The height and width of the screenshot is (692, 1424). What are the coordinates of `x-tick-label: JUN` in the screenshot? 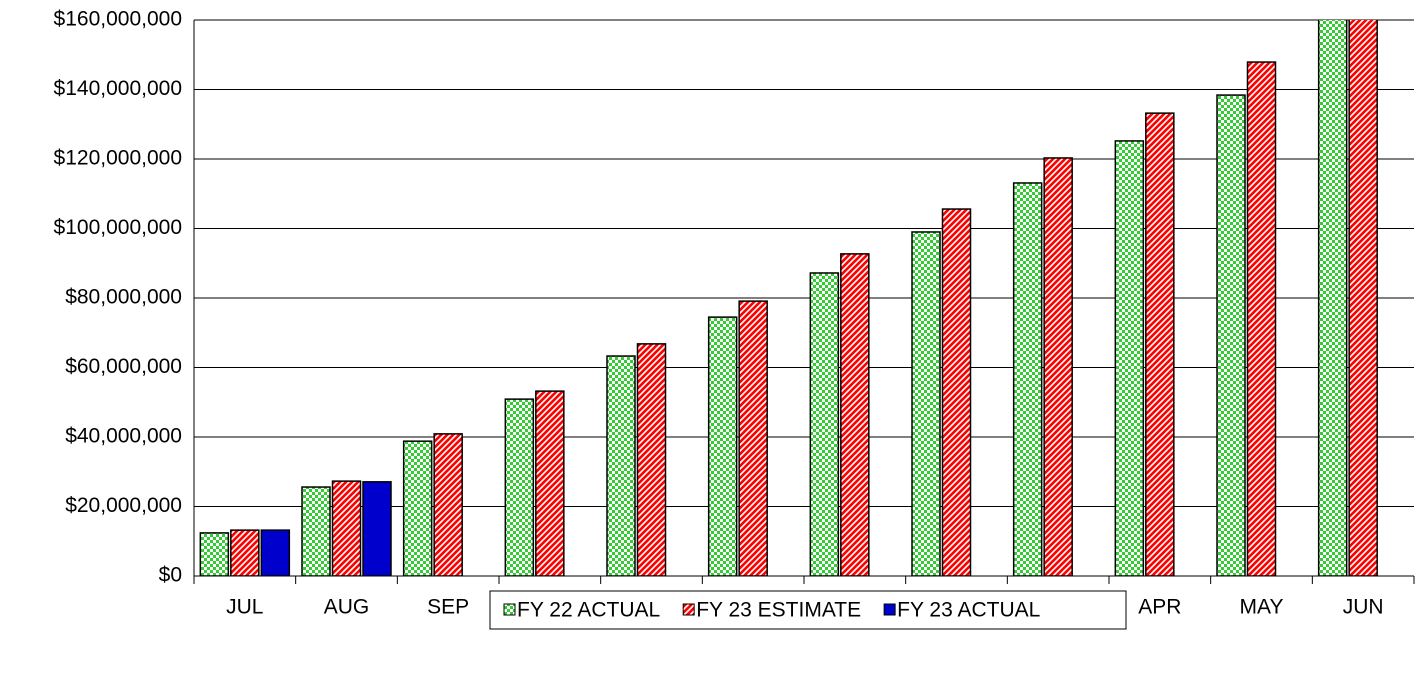 It's located at (1363, 607).